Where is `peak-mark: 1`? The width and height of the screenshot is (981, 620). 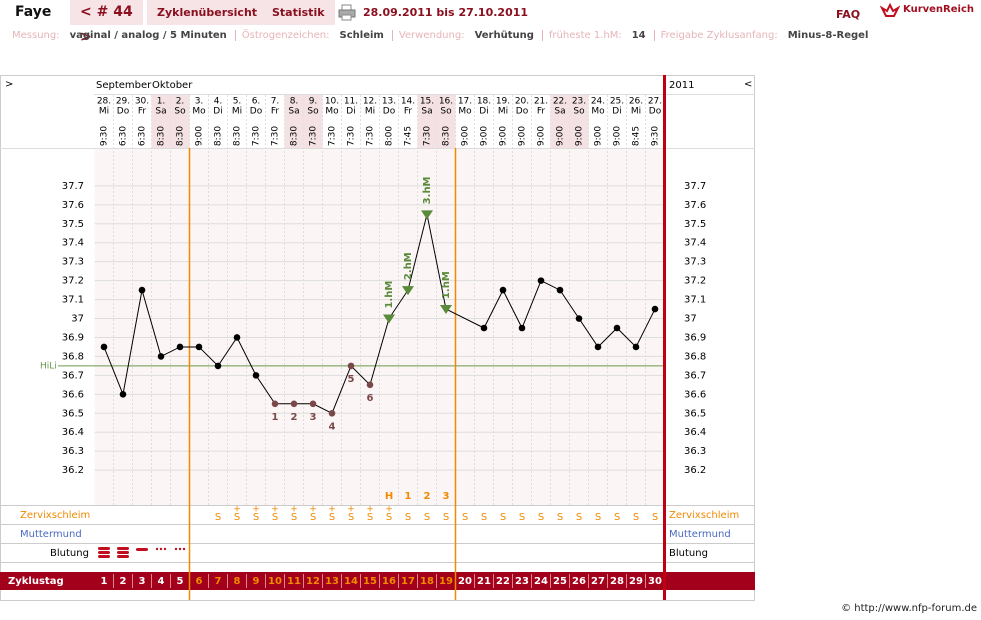 peak-mark: 1 is located at coordinates (408, 496).